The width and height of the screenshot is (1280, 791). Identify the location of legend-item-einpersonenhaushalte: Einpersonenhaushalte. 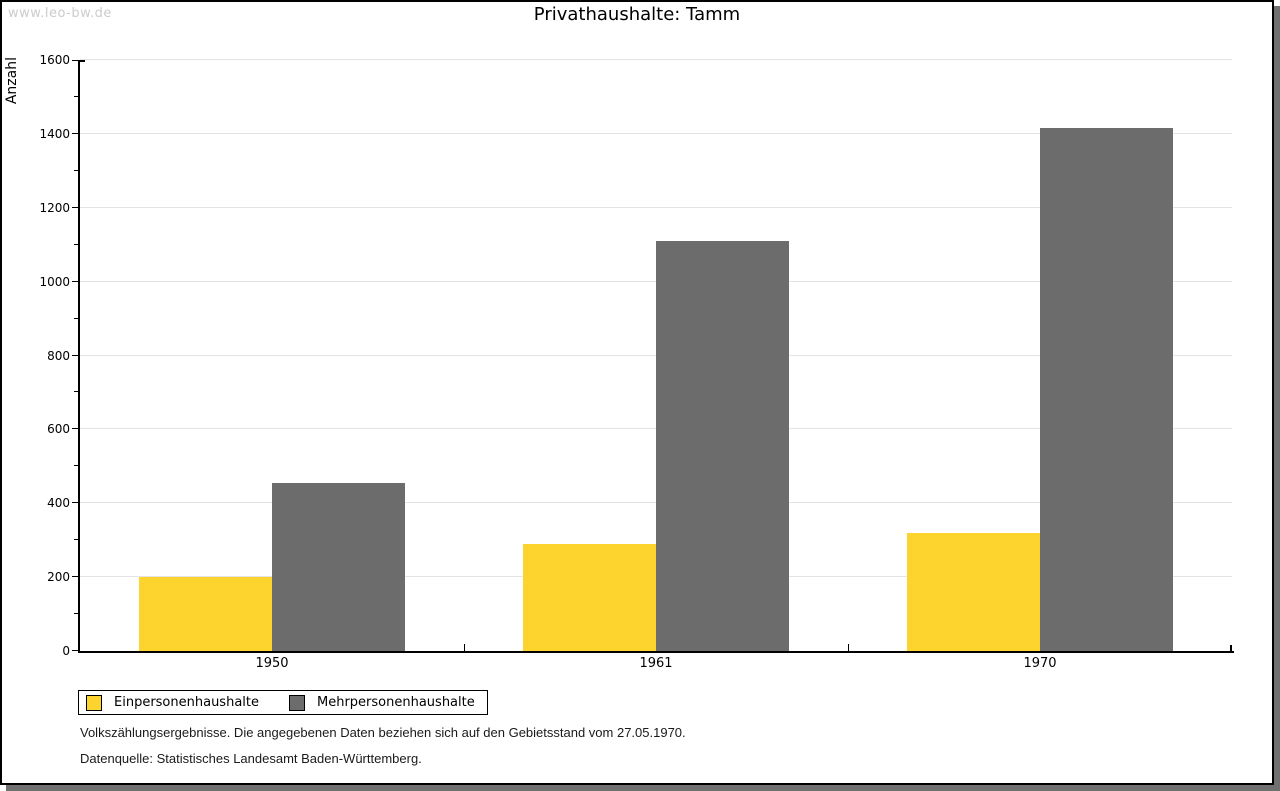
(172, 702).